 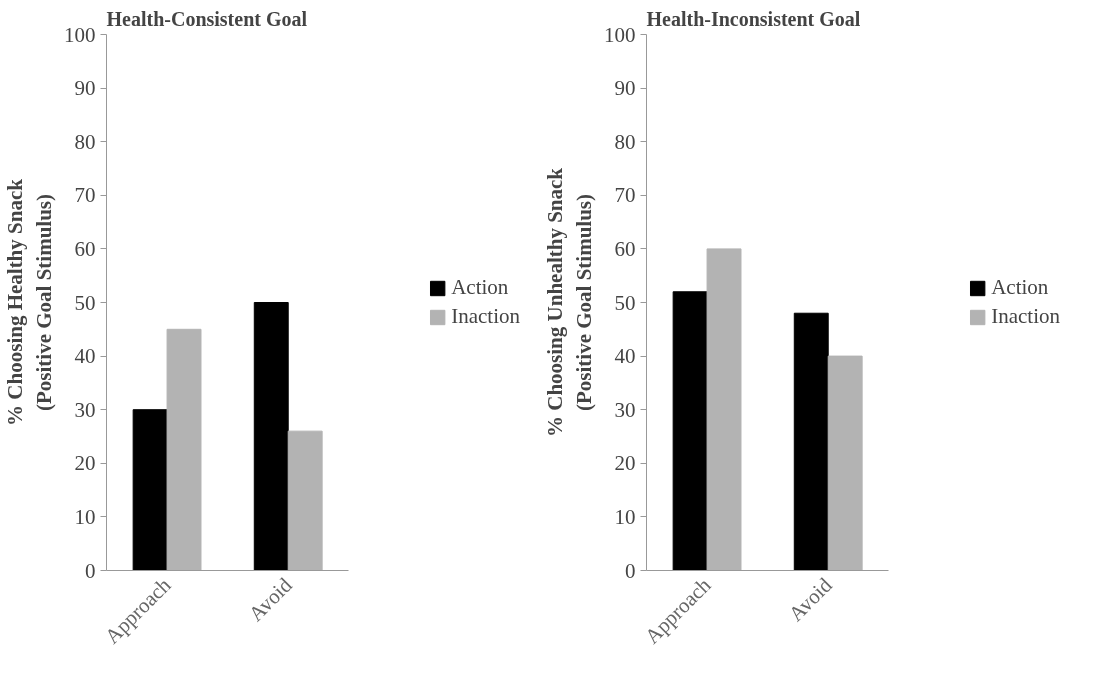 What do you see at coordinates (569, 302) in the screenshot?
I see `y-axis-title: % Choosing Unhealthy Snack (Positive Goal Stimulus)` at bounding box center [569, 302].